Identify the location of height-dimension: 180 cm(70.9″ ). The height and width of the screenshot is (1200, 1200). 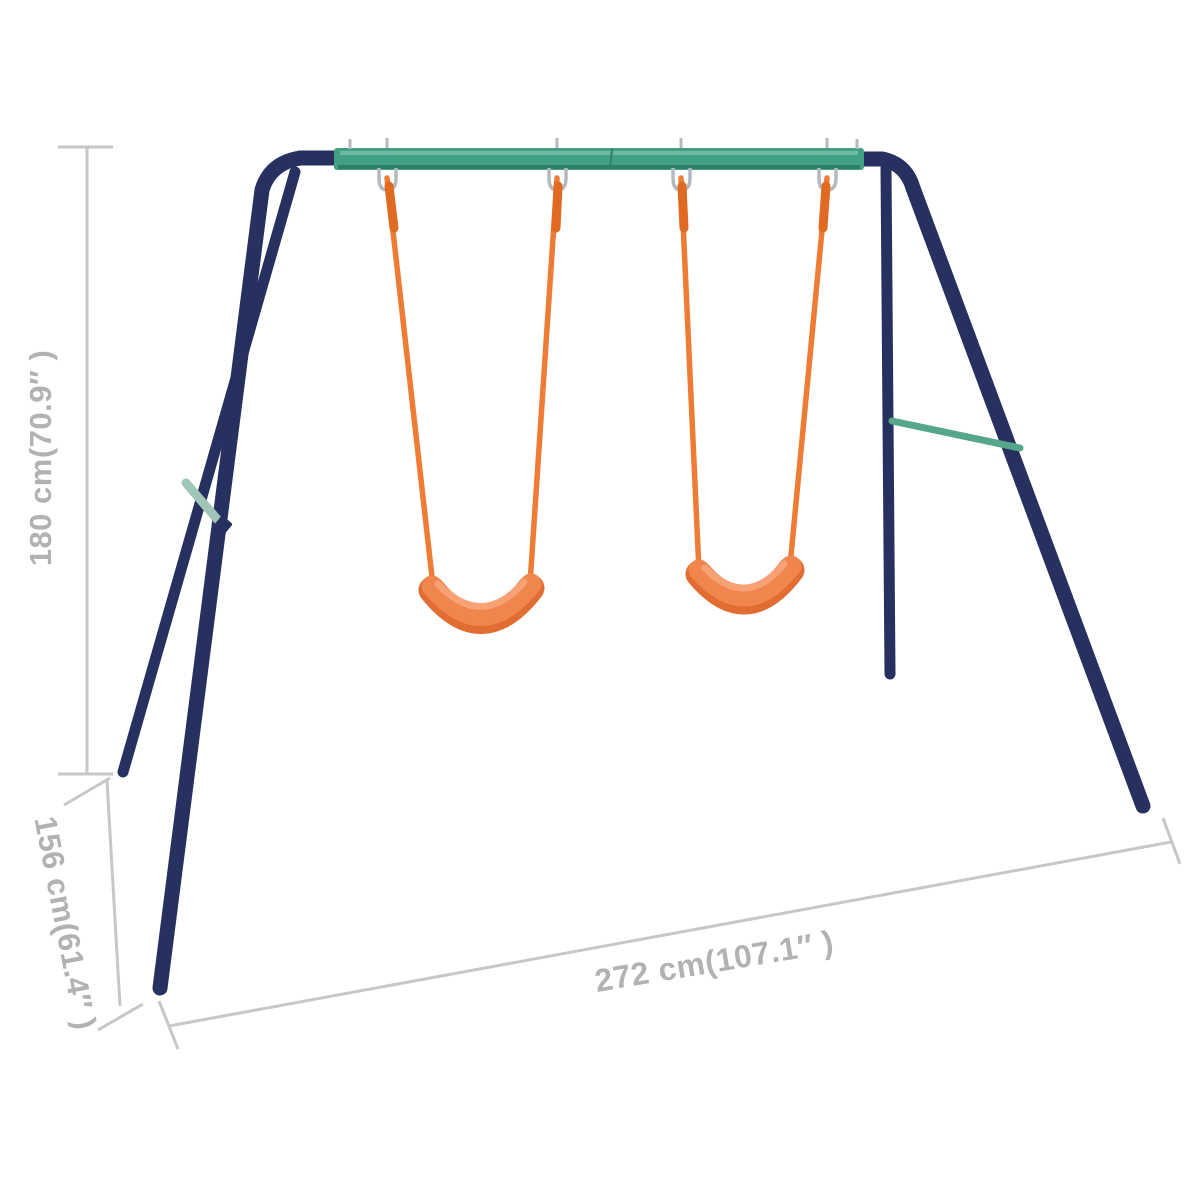
(68, 460).